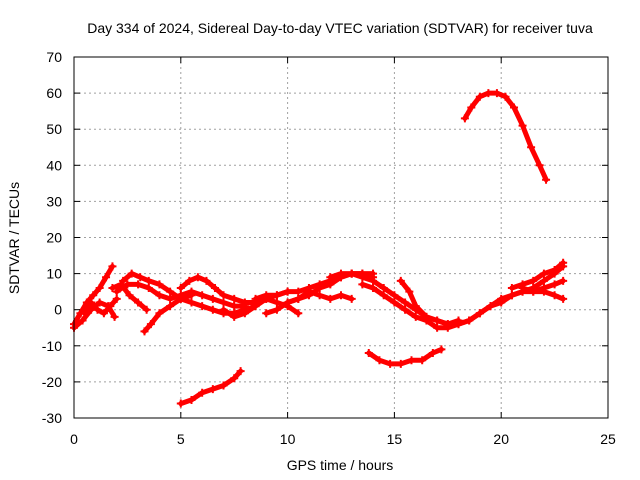  What do you see at coordinates (501, 439) in the screenshot?
I see `x-tick-label: 20` at bounding box center [501, 439].